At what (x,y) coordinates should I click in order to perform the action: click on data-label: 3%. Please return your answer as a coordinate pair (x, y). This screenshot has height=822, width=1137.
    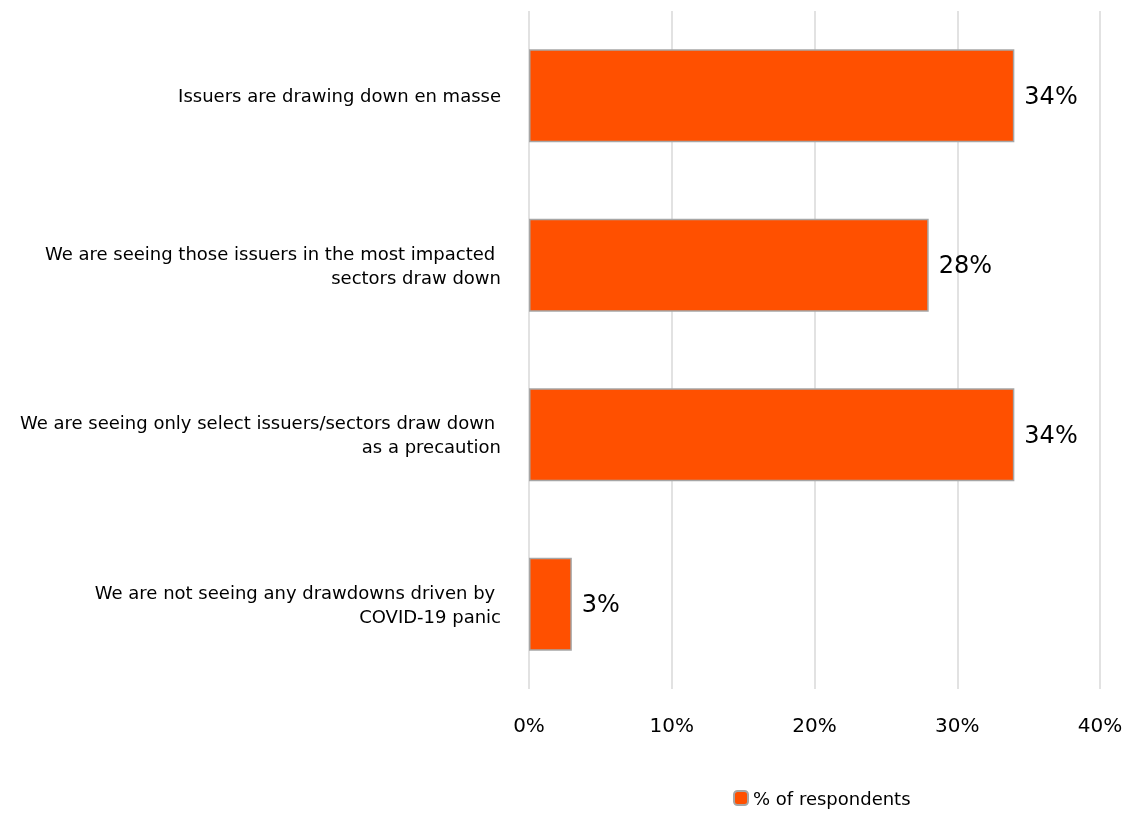
    Looking at the image, I should click on (600, 604).